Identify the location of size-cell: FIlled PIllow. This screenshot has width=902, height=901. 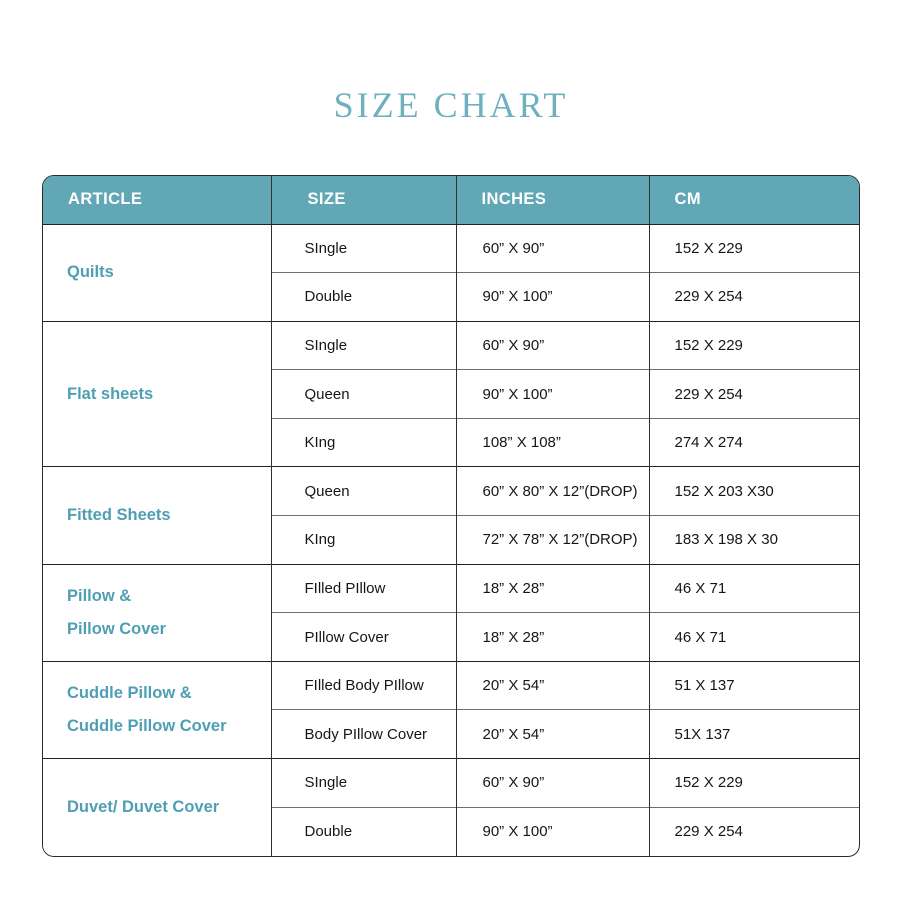
(363, 588).